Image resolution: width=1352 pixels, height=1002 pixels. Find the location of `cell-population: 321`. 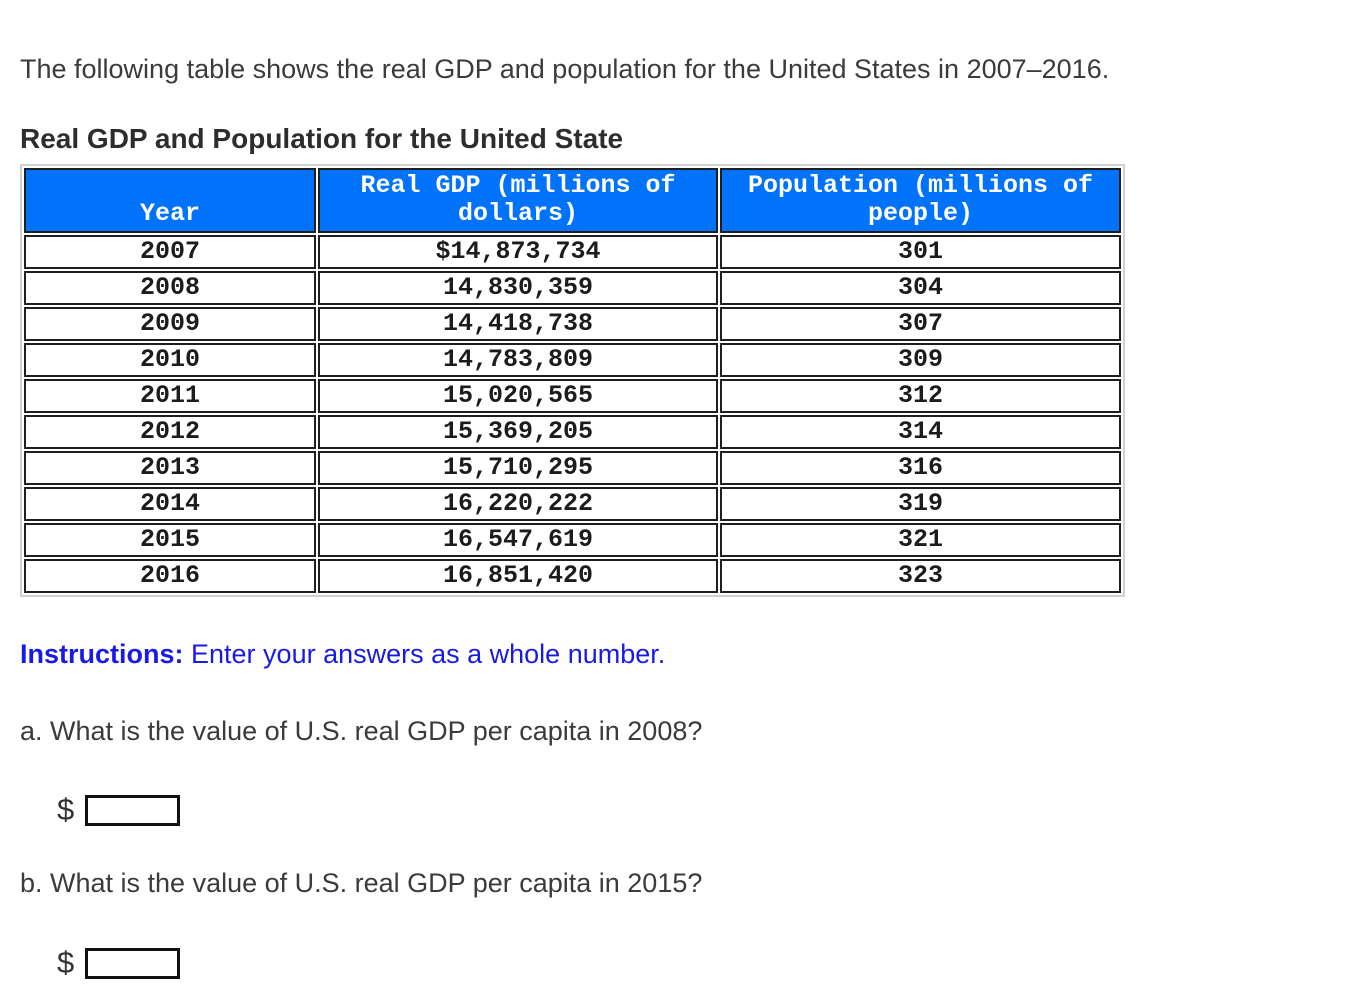

cell-population: 321 is located at coordinates (920, 540).